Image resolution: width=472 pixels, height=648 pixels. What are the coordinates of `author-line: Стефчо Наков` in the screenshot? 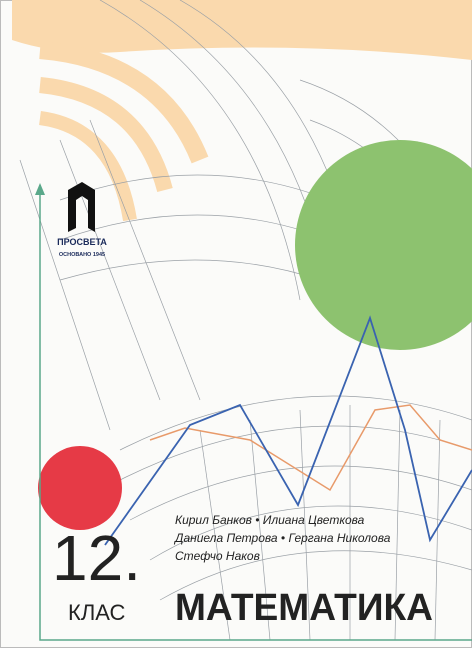 It's located at (217, 556).